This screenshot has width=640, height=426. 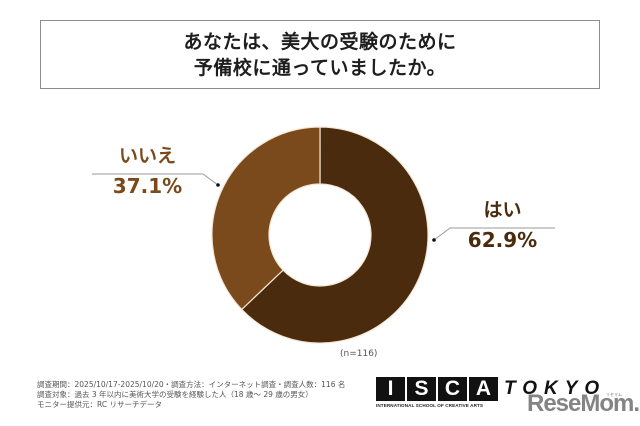 What do you see at coordinates (390, 389) in the screenshot?
I see `isca-letter-i: I` at bounding box center [390, 389].